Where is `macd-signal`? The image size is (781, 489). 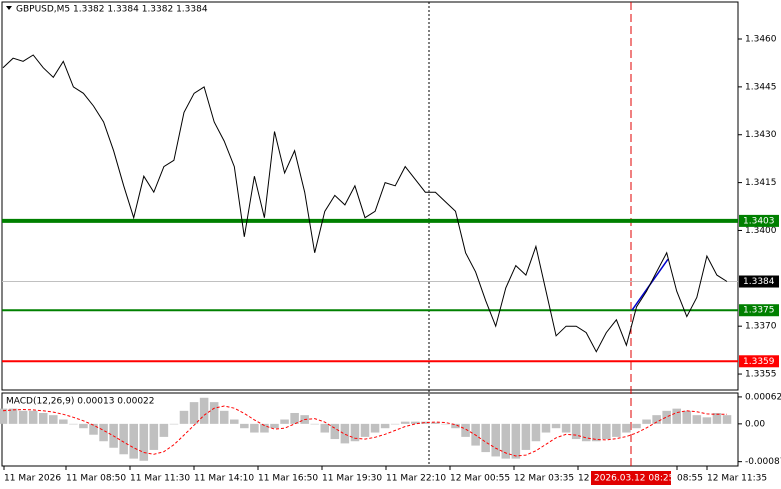 macd-signal is located at coordinates (364, 431).